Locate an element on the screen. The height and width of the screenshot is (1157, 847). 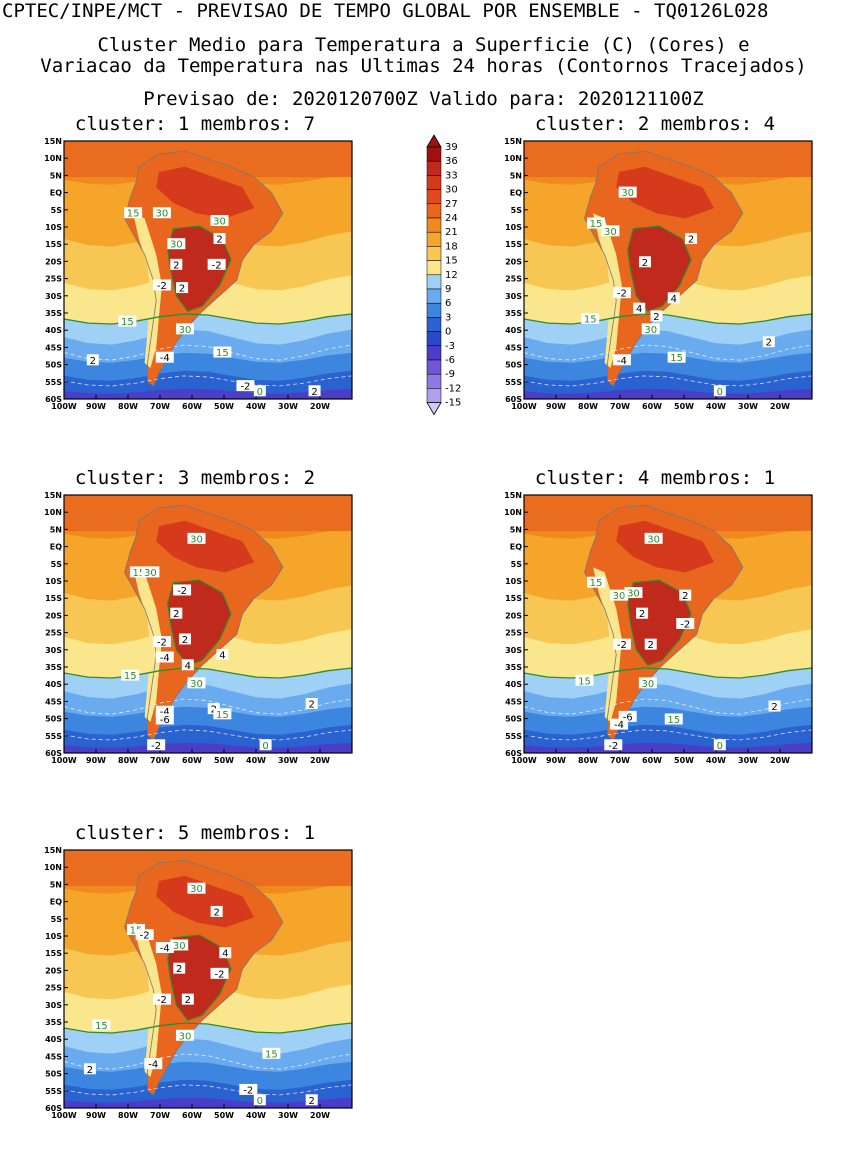
lon-tick-label: 40W is located at coordinates (256, 1115).